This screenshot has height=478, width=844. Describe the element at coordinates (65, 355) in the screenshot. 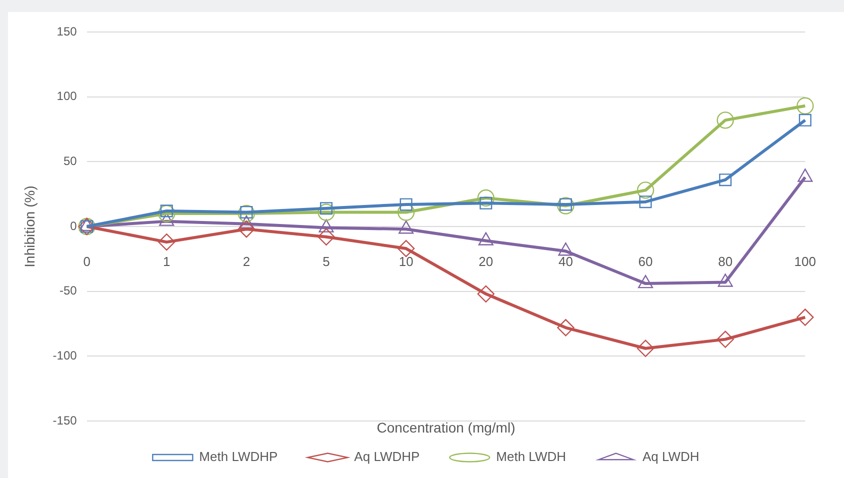

I see `y-tick-label: -100` at that location.